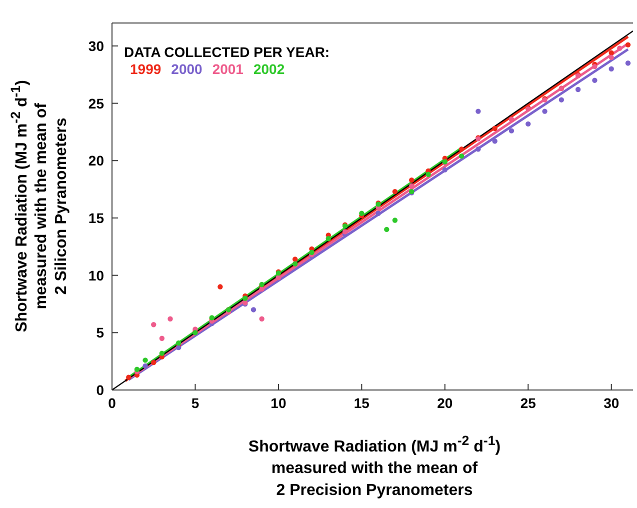 The image size is (637, 508). What do you see at coordinates (612, 402) in the screenshot?
I see `x-tick-label: 30` at bounding box center [612, 402].